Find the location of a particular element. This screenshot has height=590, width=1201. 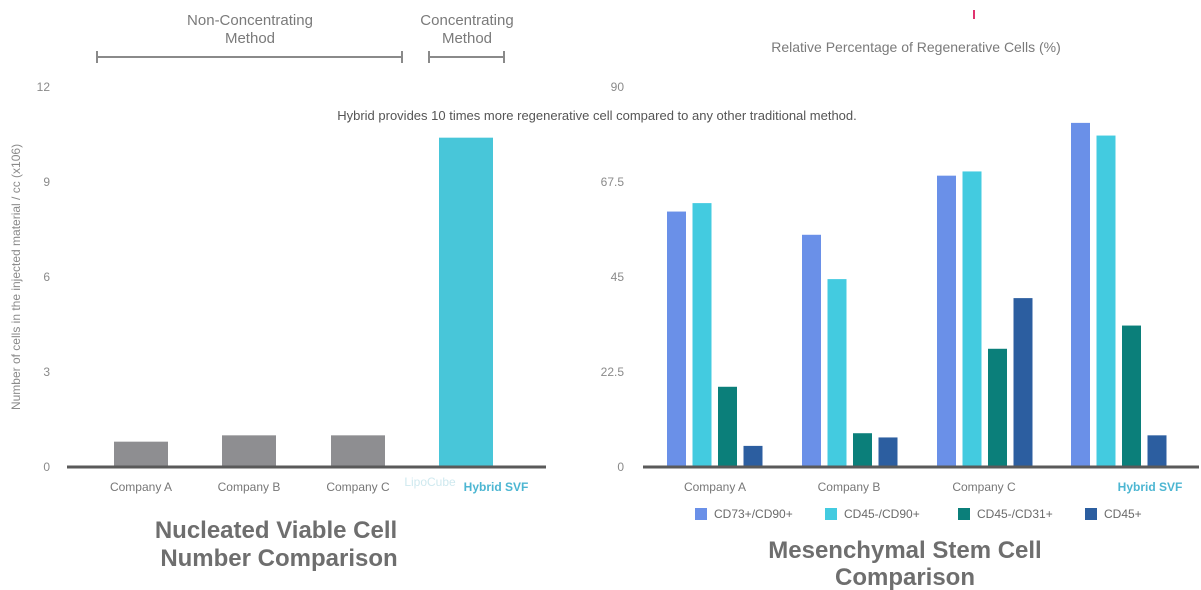

right-x-tick-2: Company C is located at coordinates (984, 487).